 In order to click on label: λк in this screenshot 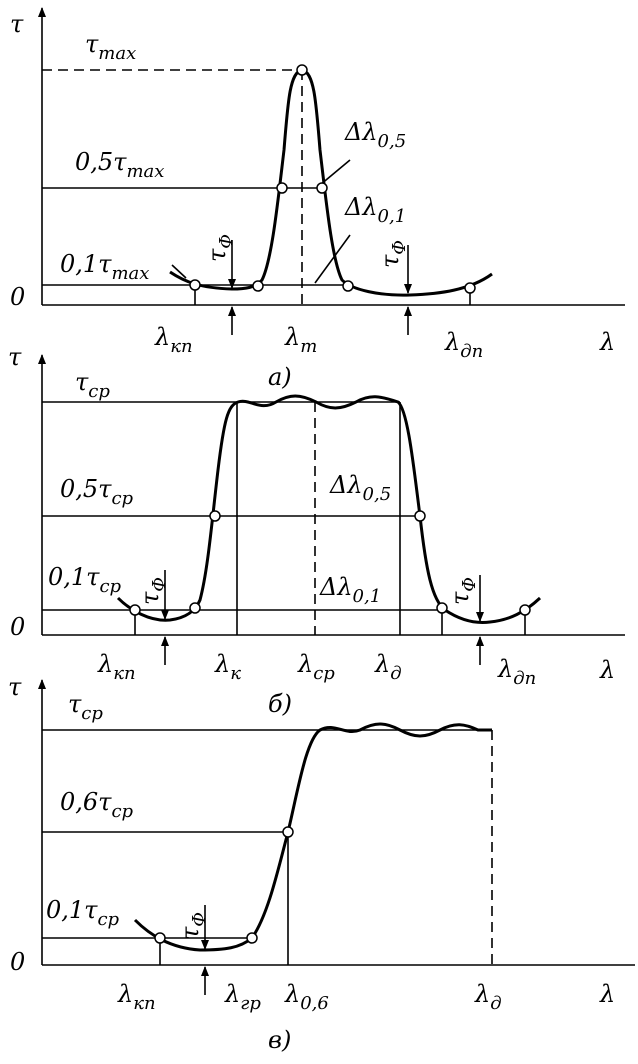, I will do `click(227, 667)`.